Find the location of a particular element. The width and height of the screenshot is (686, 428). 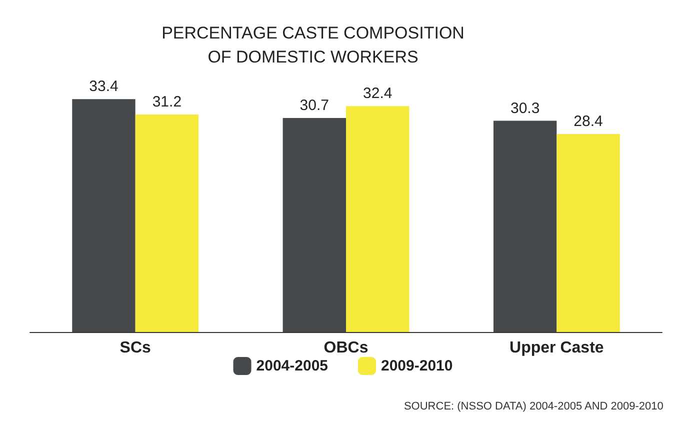

data-label: 30.3 is located at coordinates (525, 108).